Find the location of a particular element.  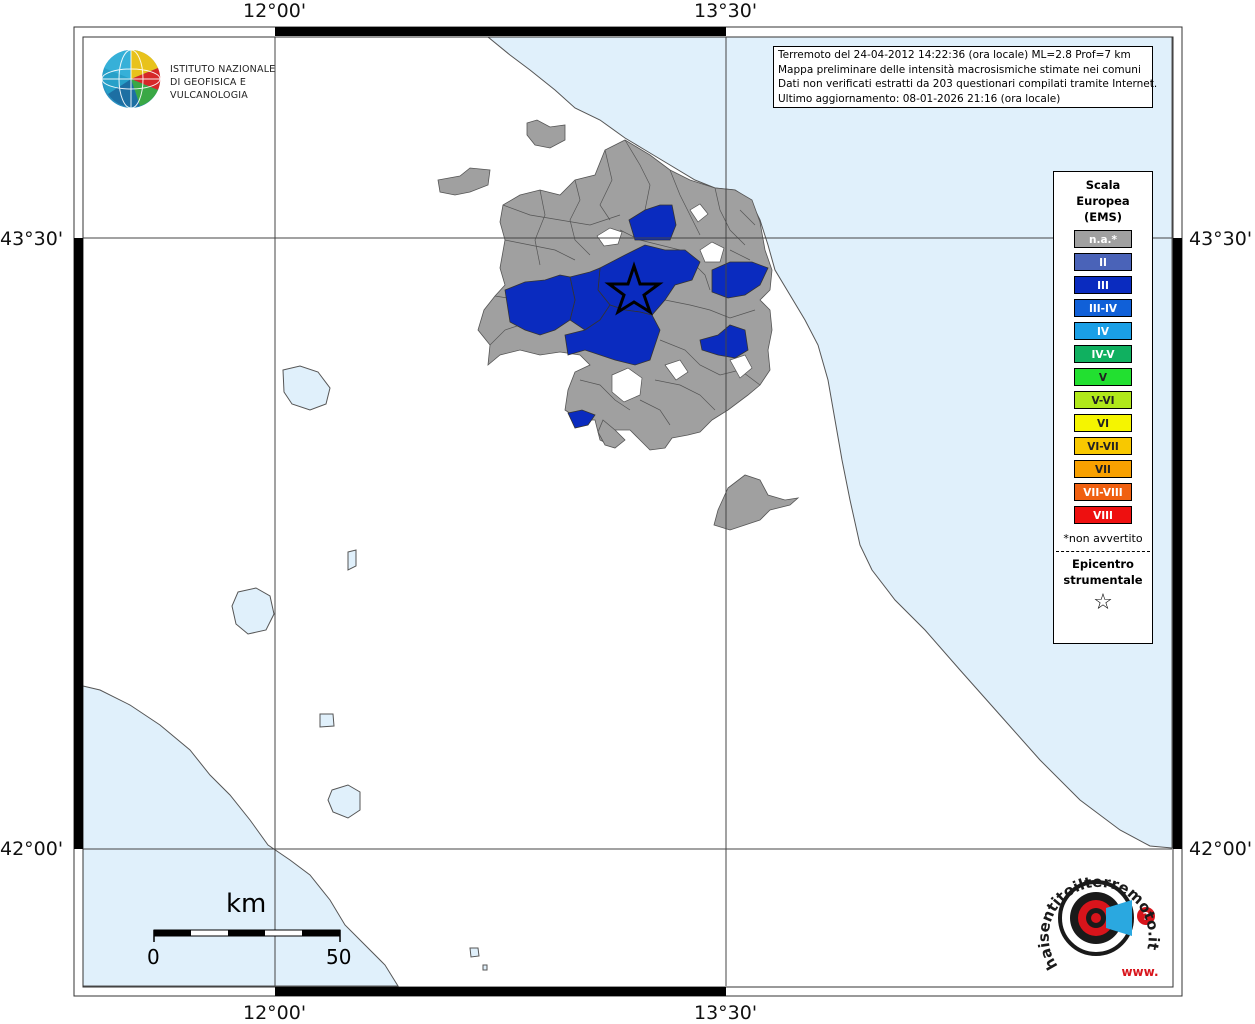

haisentito-url: haisentitoilterremoto.it is located at coordinates (1099, 923).